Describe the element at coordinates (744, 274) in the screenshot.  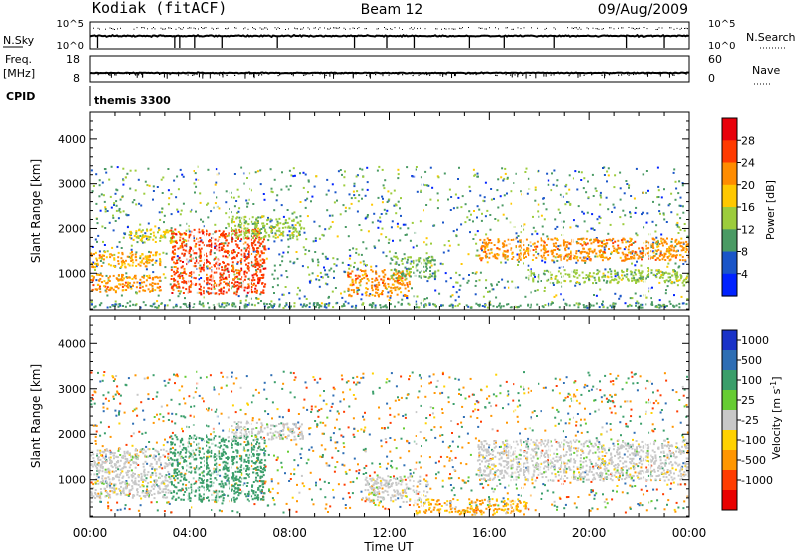
I see `colorbar-tick-label: 4` at that location.